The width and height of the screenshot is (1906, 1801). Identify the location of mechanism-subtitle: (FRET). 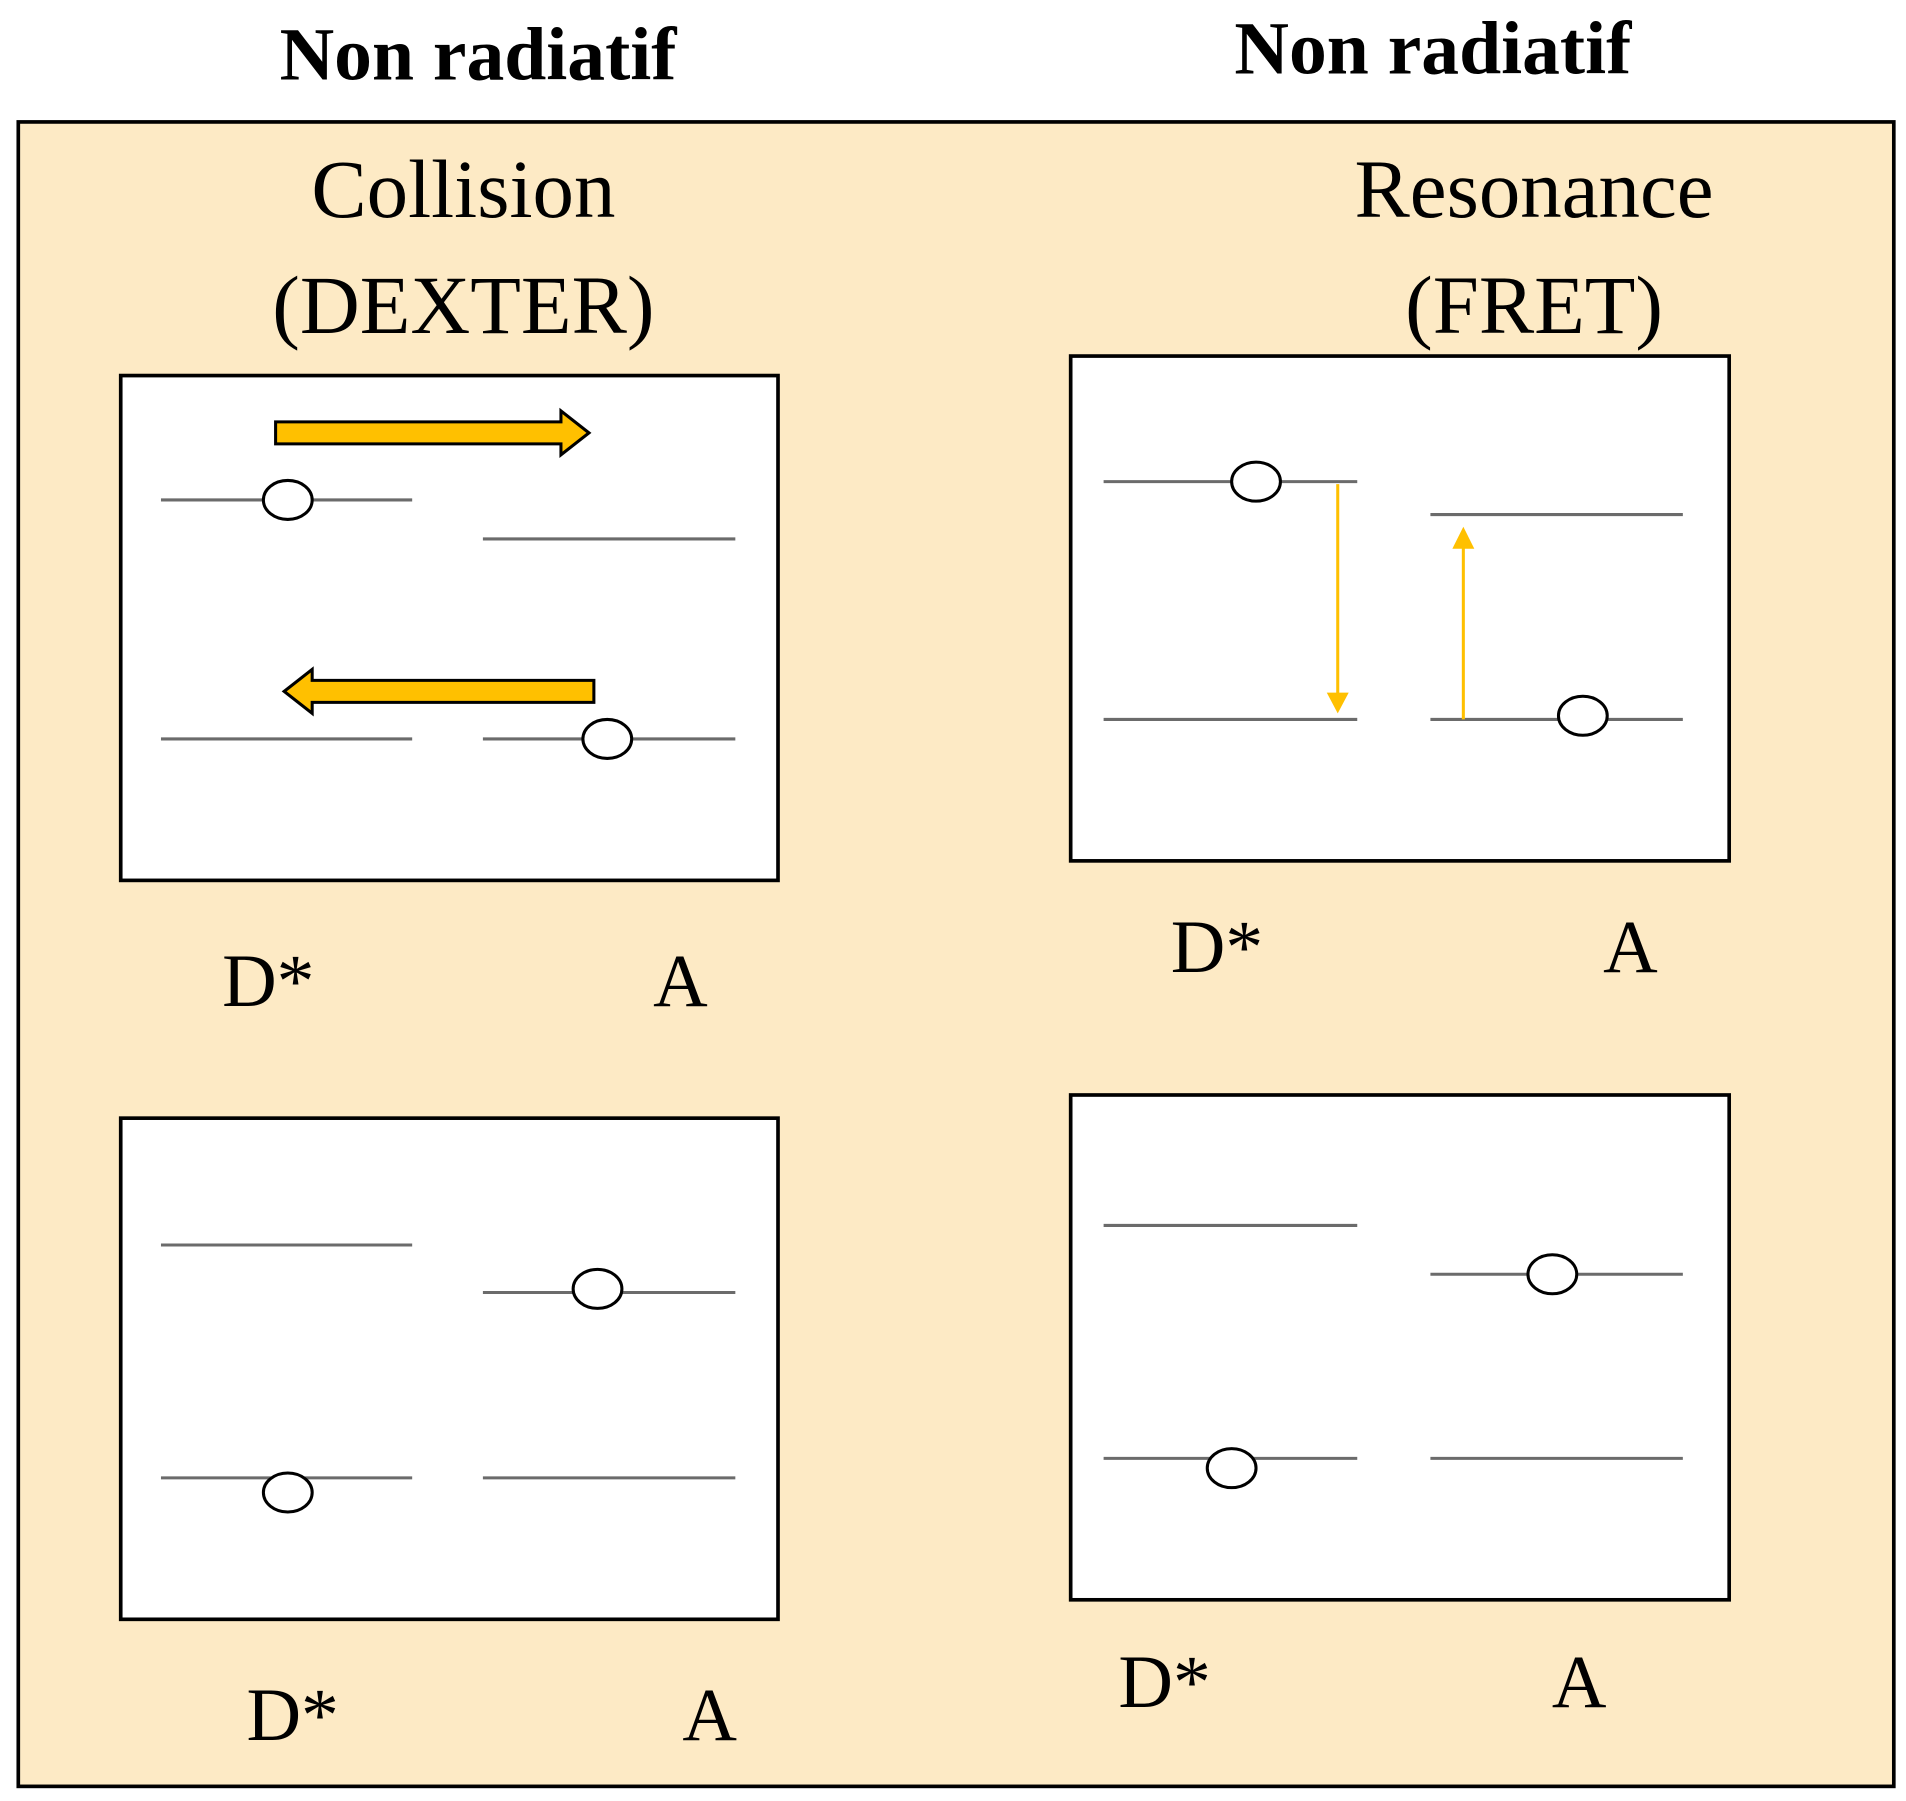
(1534, 305).